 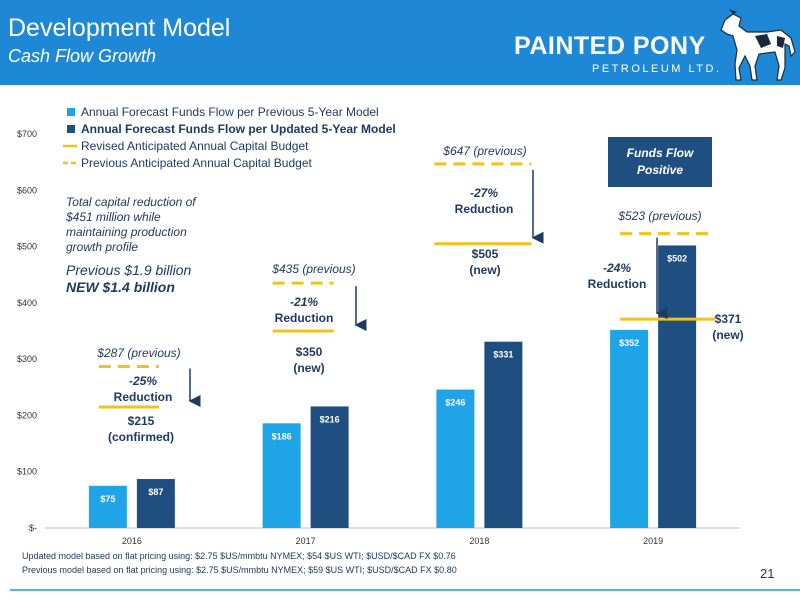 What do you see at coordinates (141, 437) in the screenshot?
I see `new-budget-note: (confirmed)` at bounding box center [141, 437].